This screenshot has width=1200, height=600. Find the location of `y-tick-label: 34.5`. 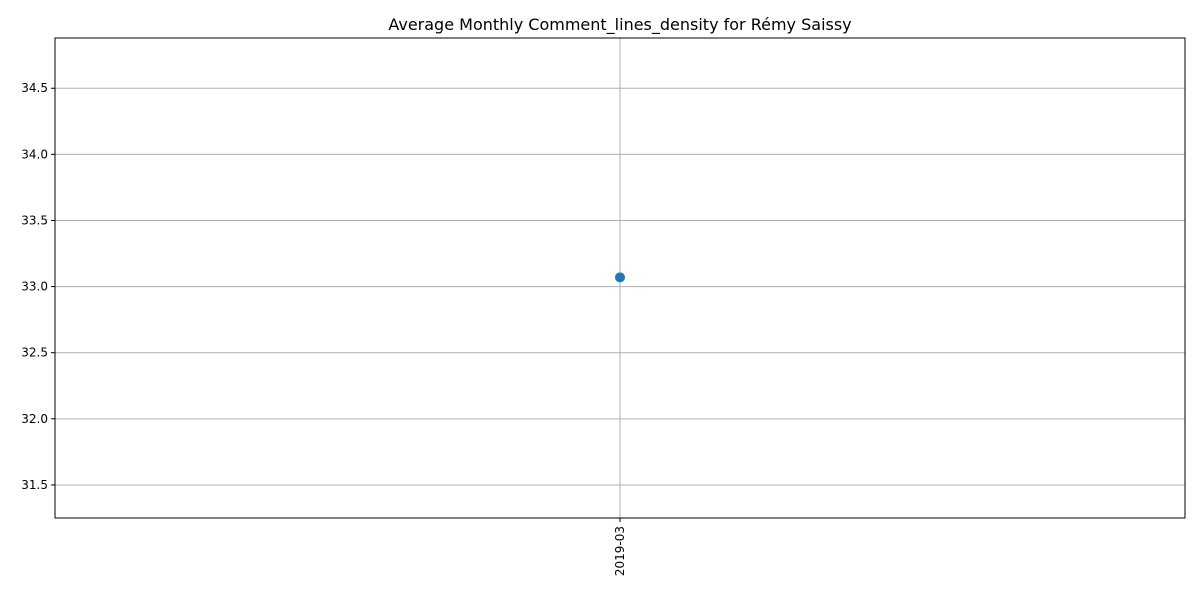

y-tick-label: 34.5 is located at coordinates (34, 88).